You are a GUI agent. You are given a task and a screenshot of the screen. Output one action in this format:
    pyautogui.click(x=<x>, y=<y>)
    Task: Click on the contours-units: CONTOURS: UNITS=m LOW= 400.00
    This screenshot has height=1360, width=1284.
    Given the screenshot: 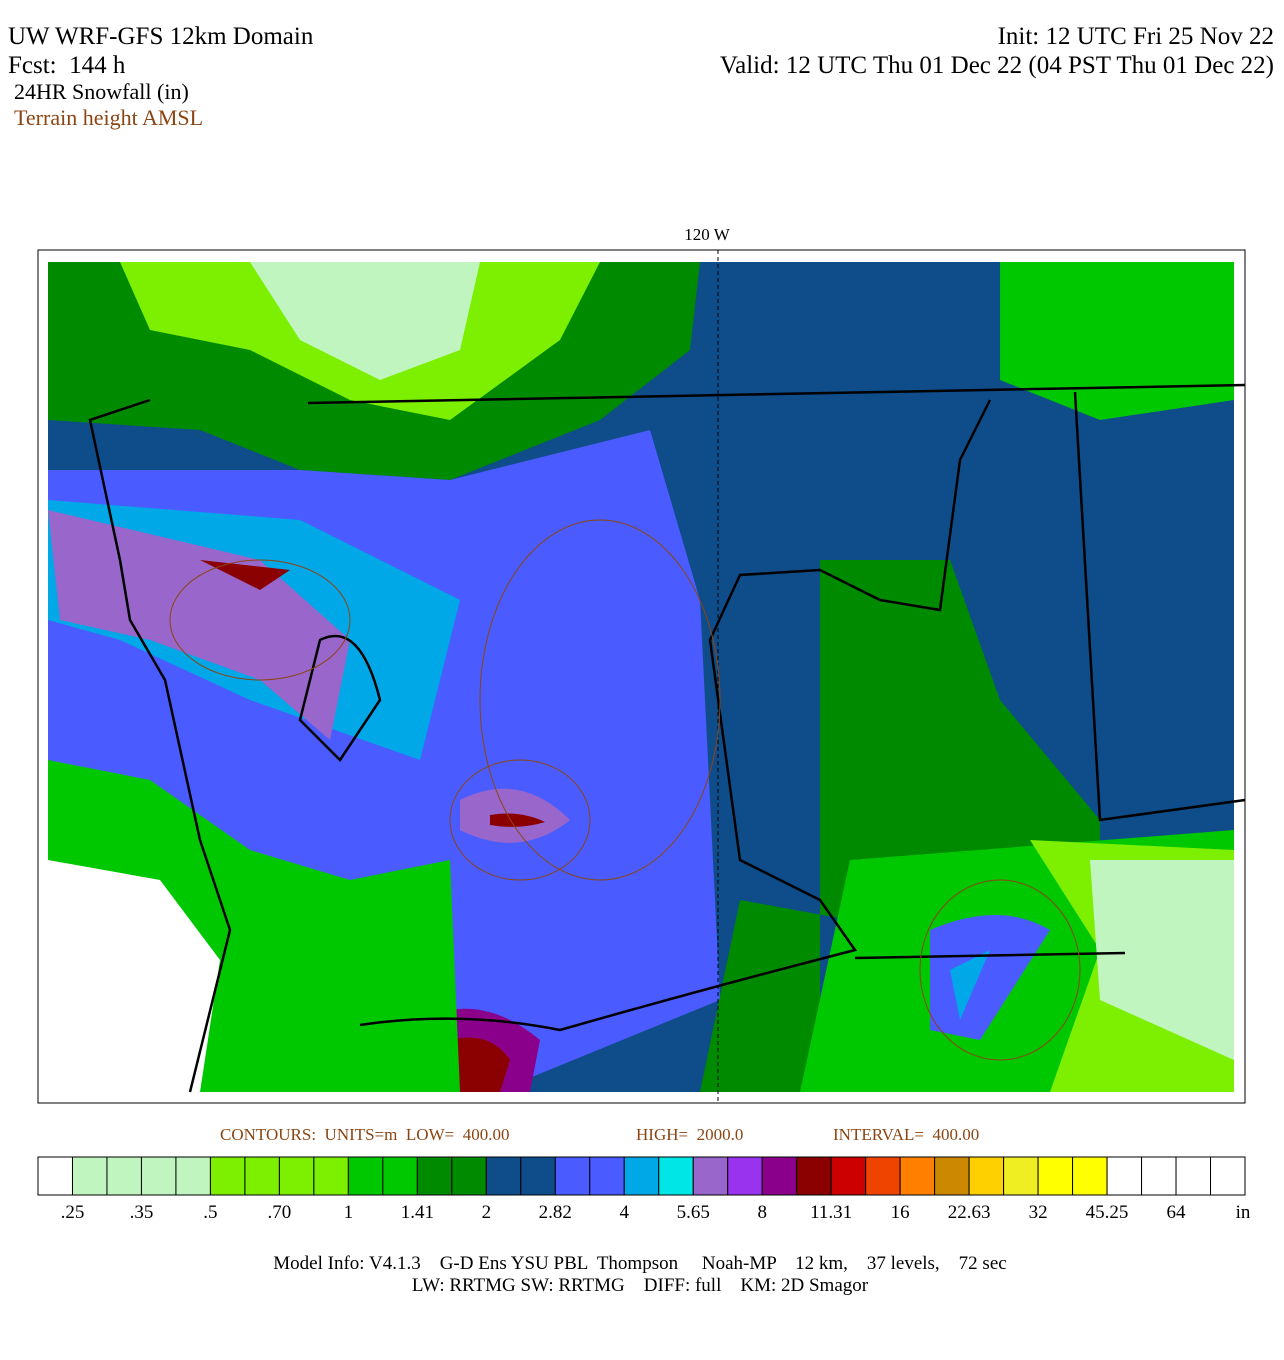 What is the action you would take?
    pyautogui.click(x=364, y=1134)
    